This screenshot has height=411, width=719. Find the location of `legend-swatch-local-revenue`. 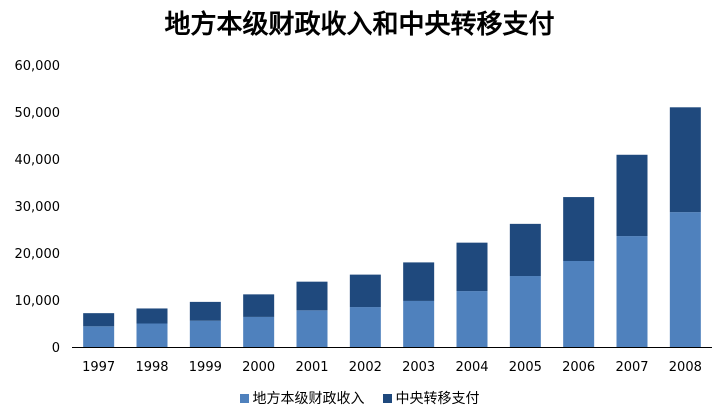

legend-swatch-local-revenue is located at coordinates (244, 398).